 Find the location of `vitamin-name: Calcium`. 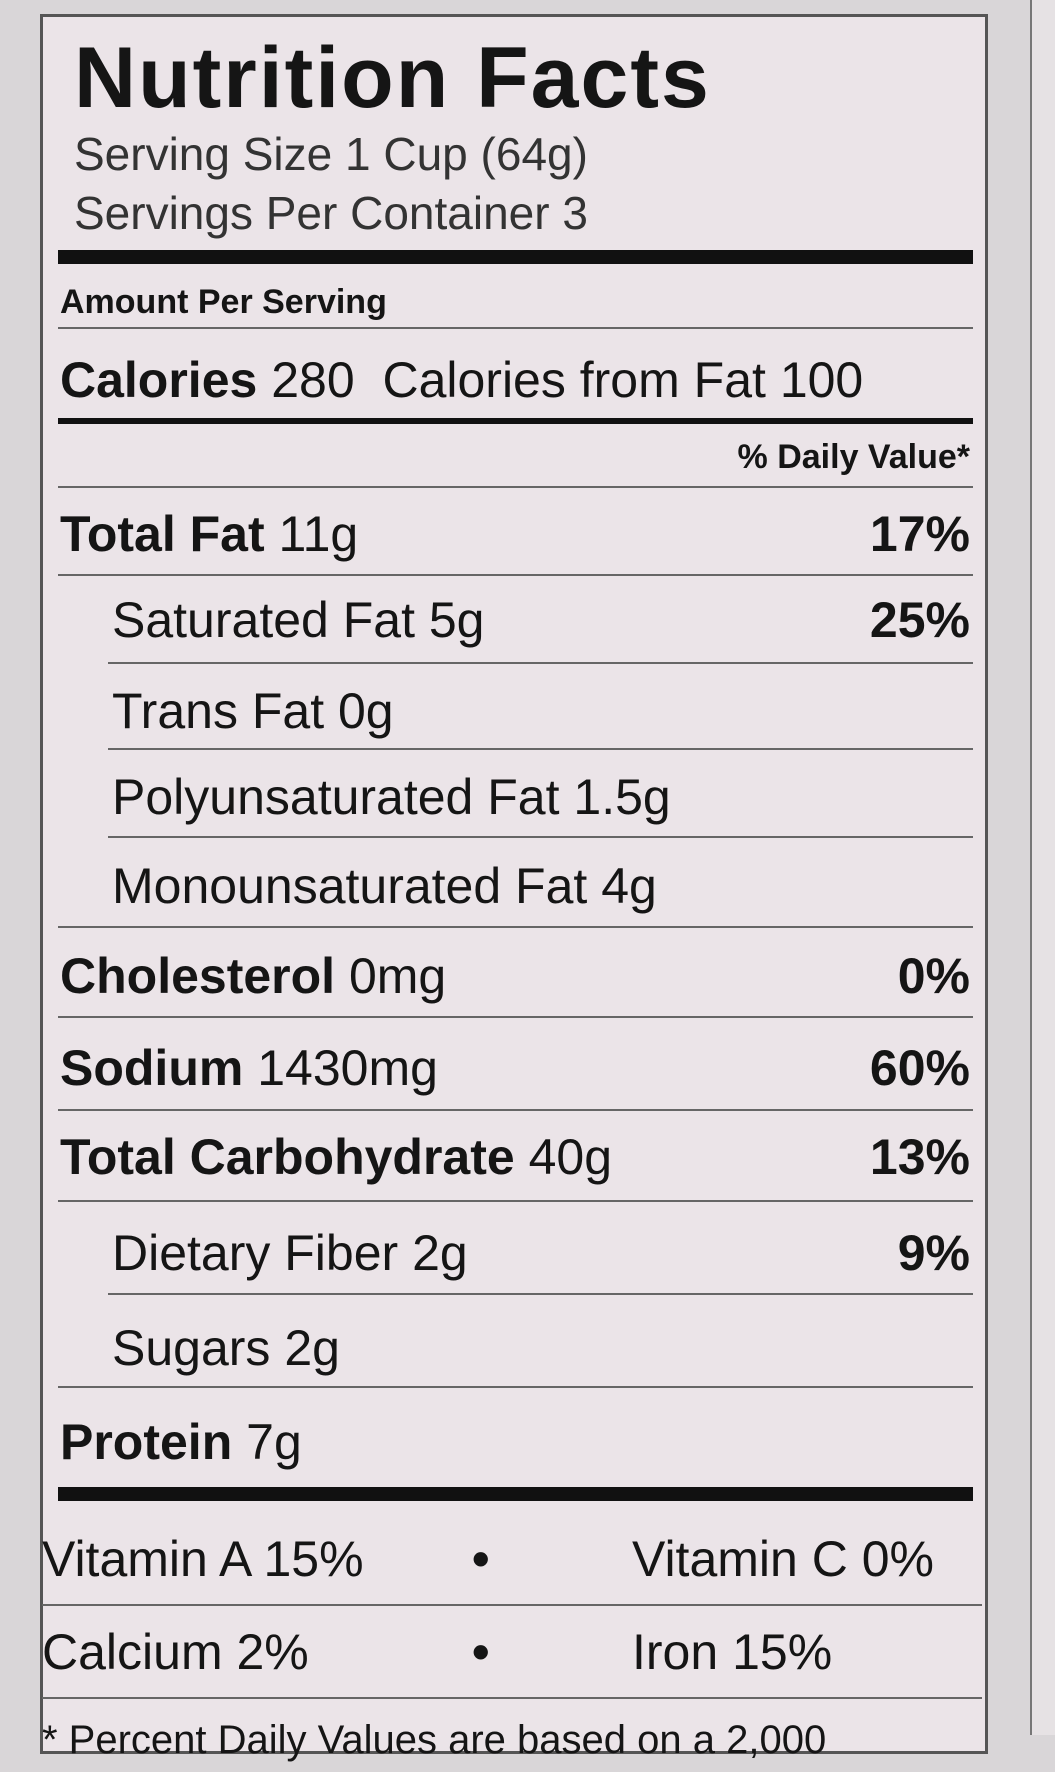

vitamin-name: Calcium is located at coordinates (132, 1652).